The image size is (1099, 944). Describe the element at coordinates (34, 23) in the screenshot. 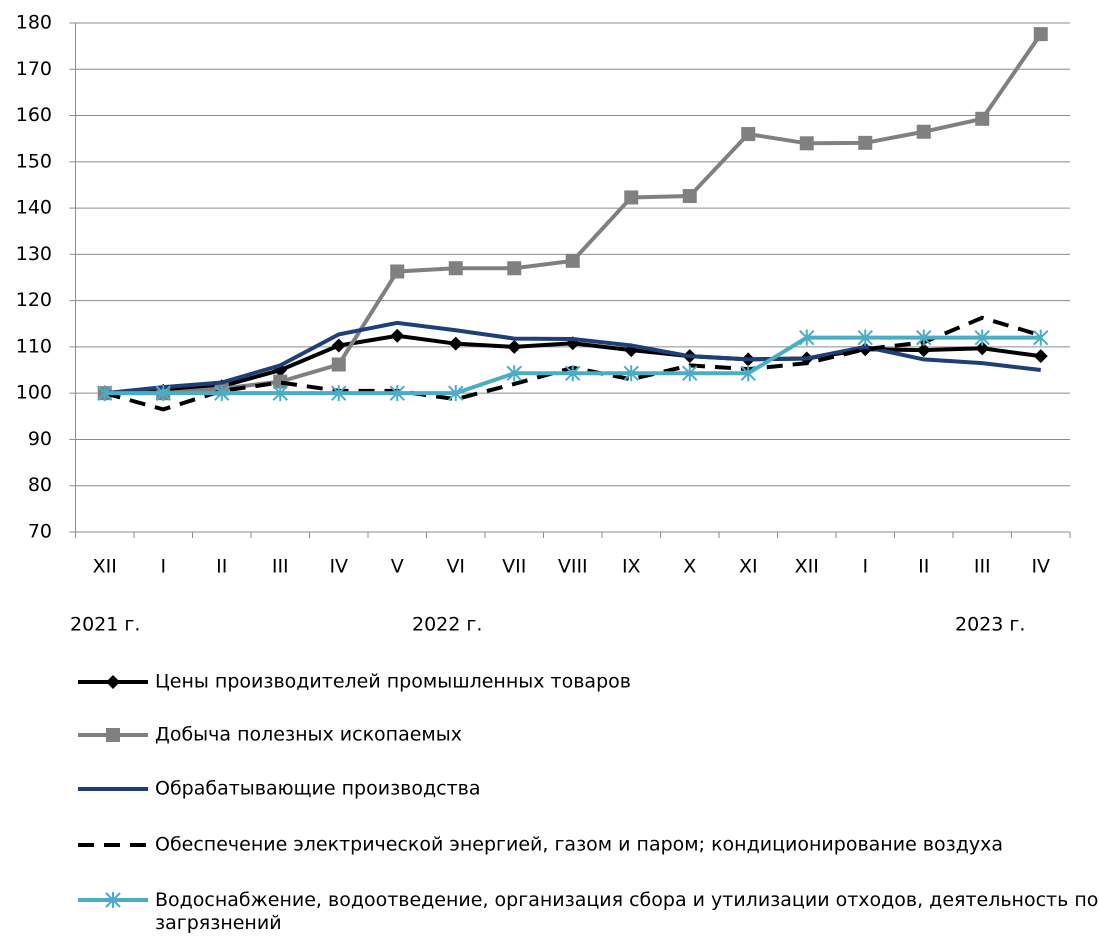

I see `y-tick-label: 180` at that location.